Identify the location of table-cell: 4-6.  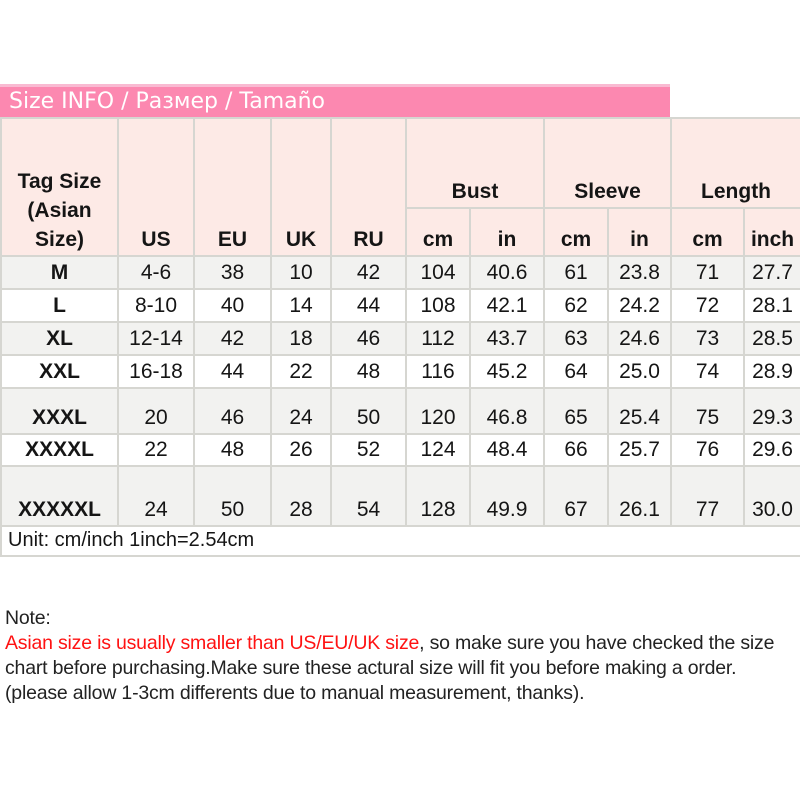
(156, 272).